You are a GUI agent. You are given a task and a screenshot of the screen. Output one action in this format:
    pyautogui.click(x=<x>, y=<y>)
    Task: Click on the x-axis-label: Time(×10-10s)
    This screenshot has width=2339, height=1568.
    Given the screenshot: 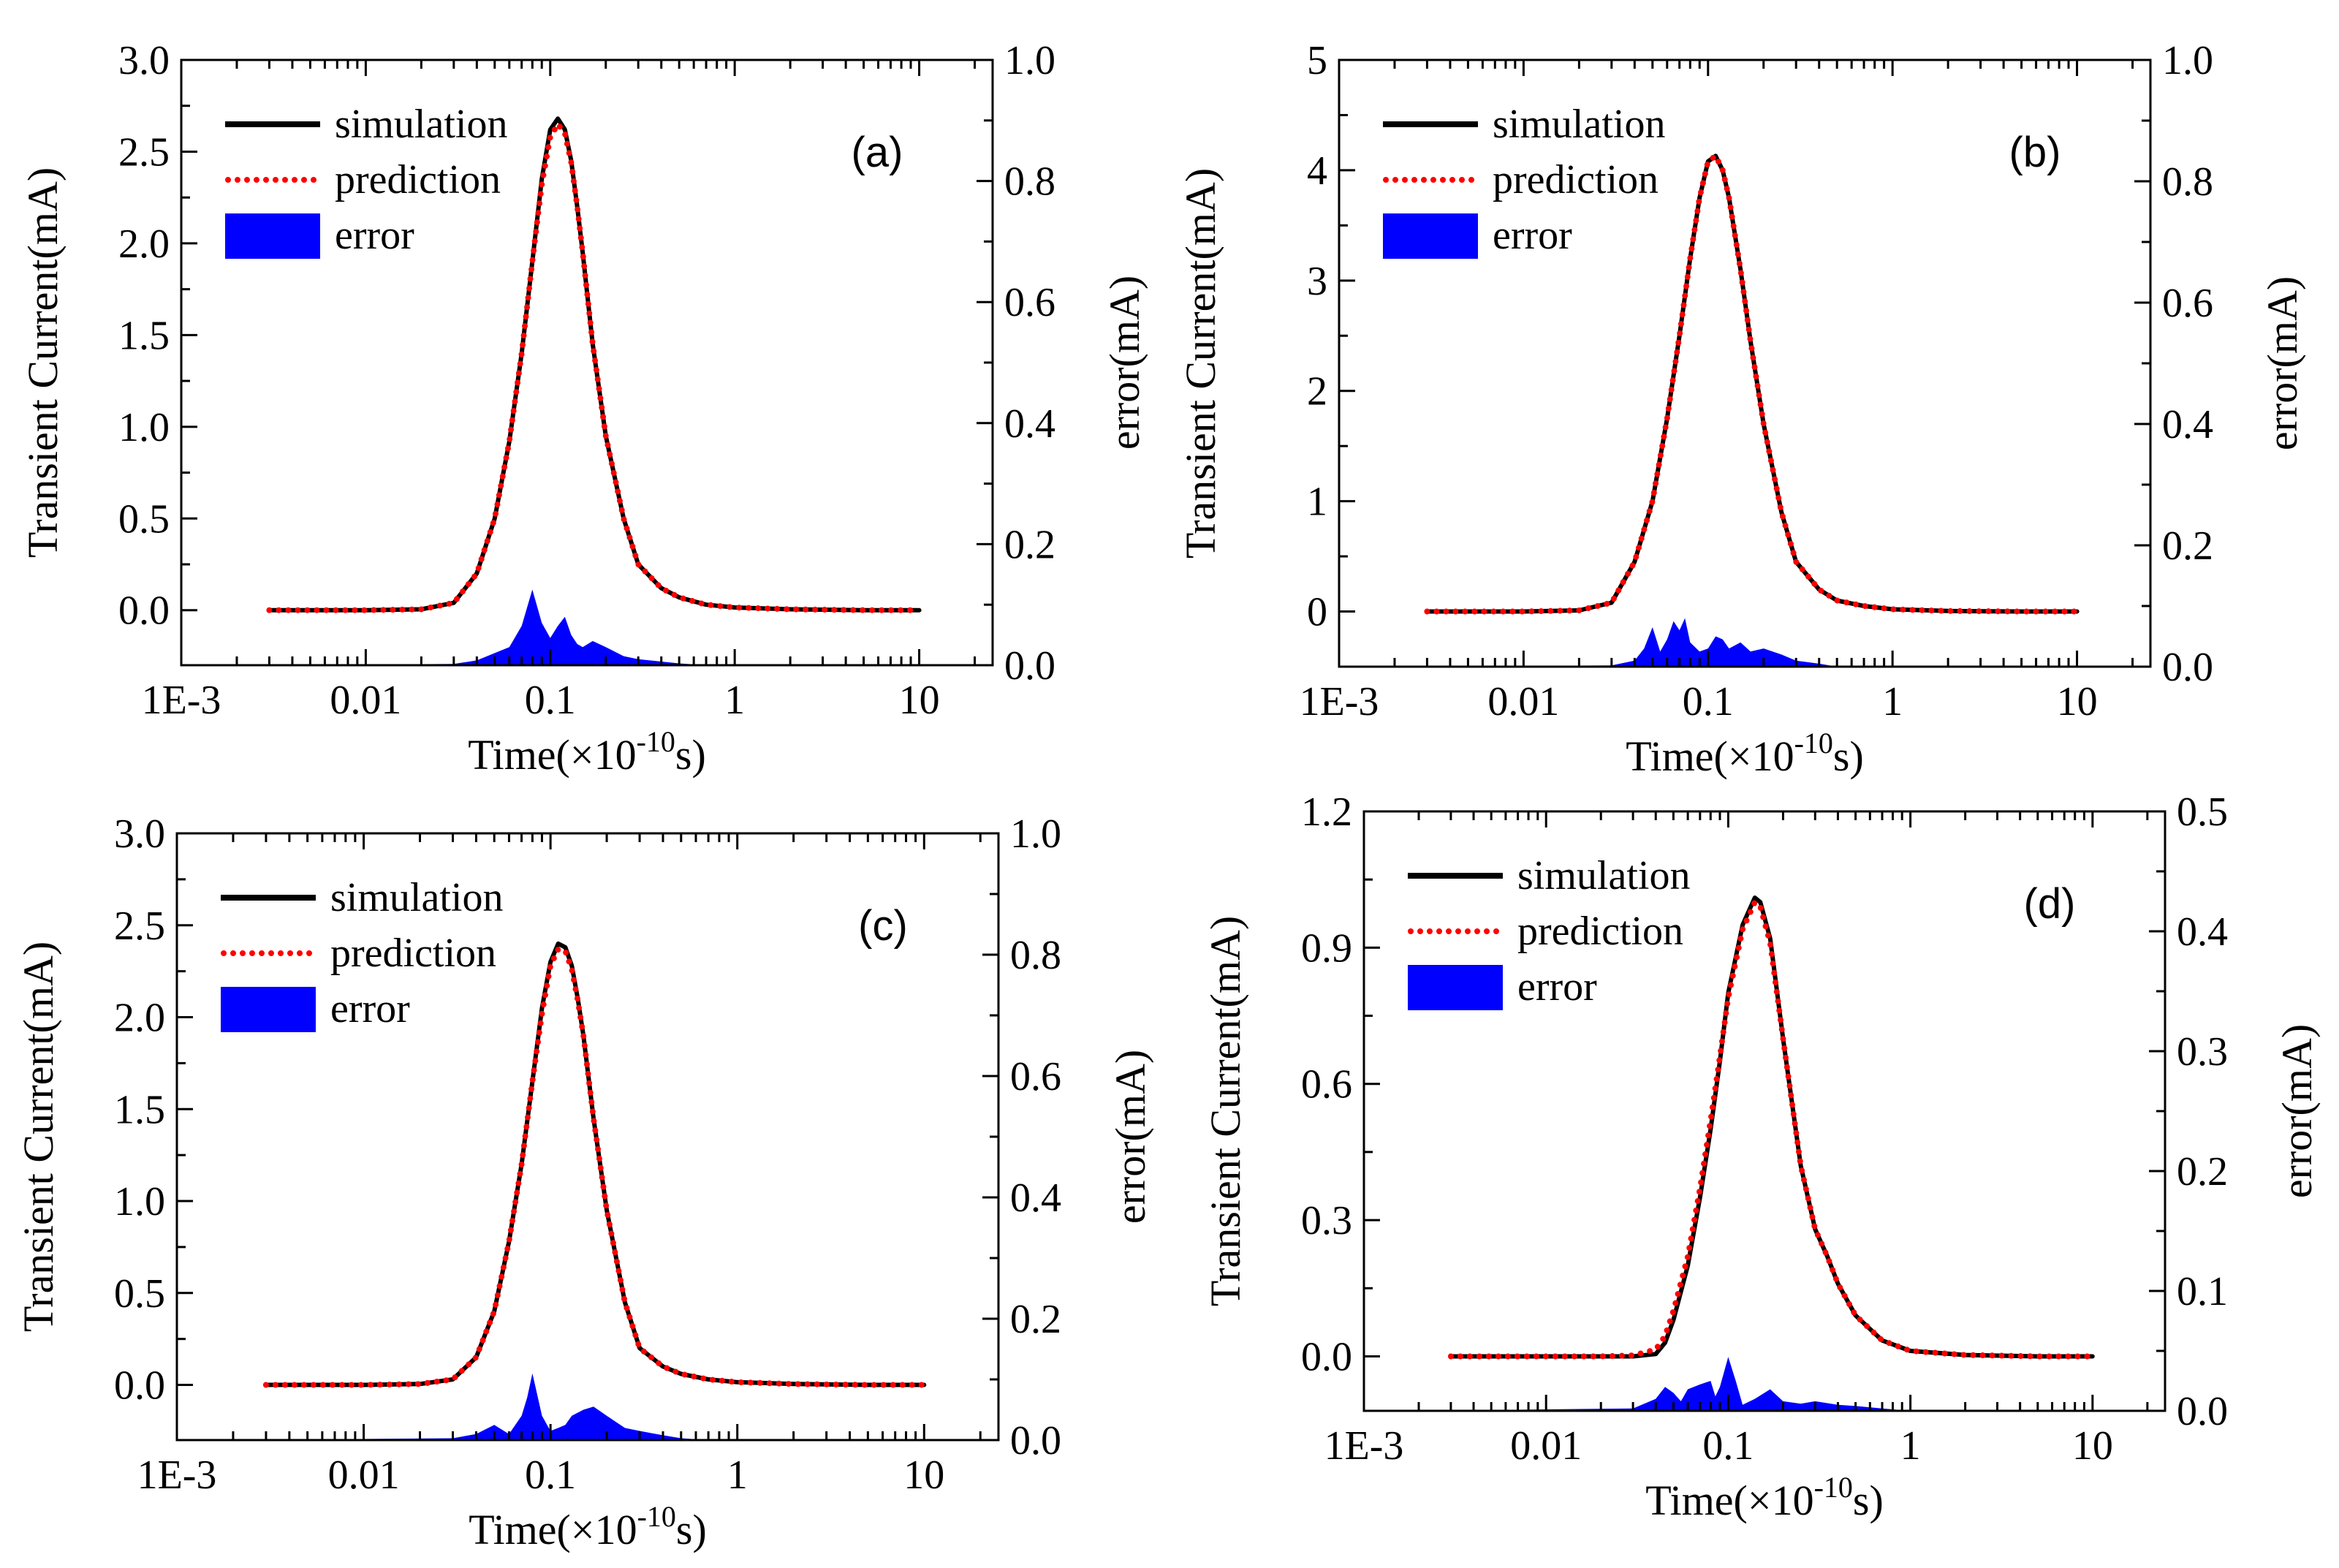 What is the action you would take?
    pyautogui.click(x=1764, y=1498)
    